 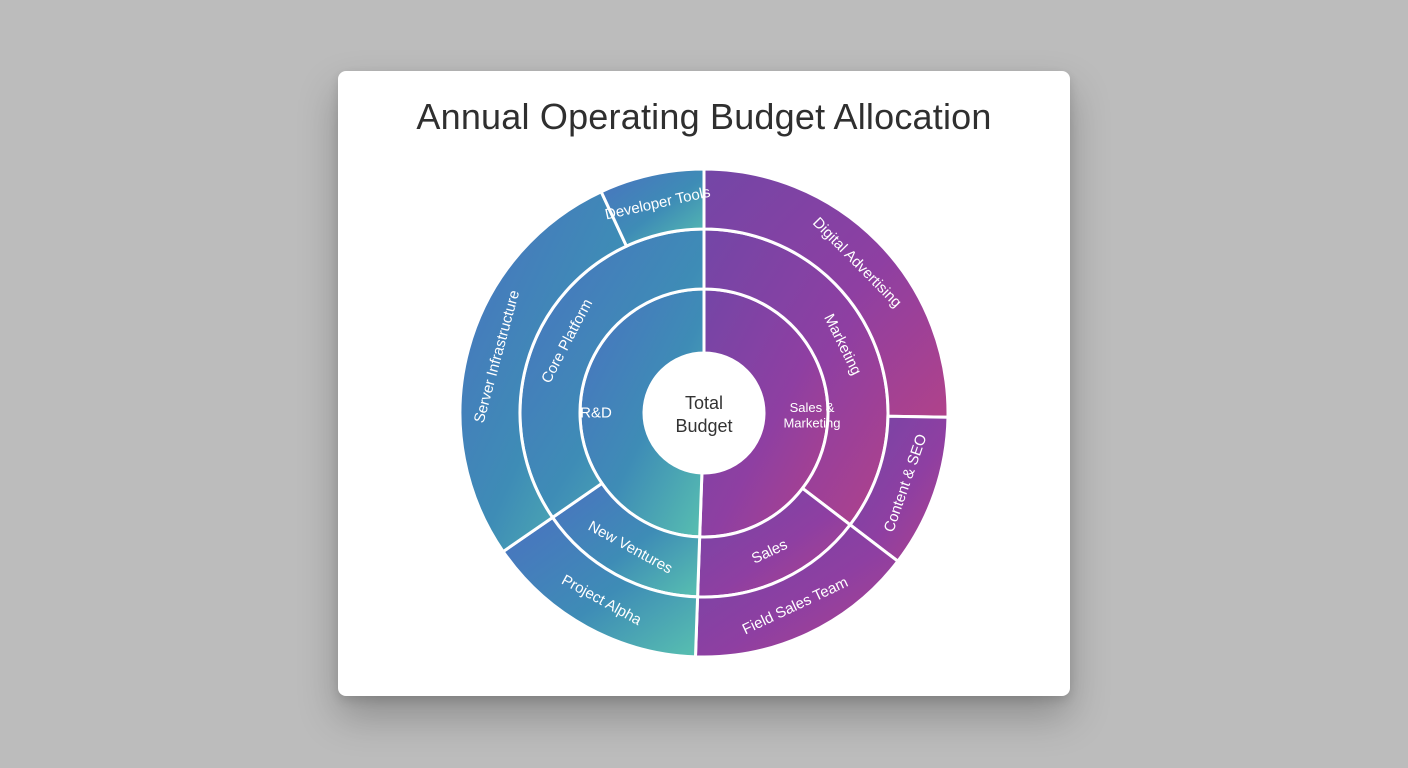 What do you see at coordinates (652, 208) in the screenshot?
I see `segment-developer-tools` at bounding box center [652, 208].